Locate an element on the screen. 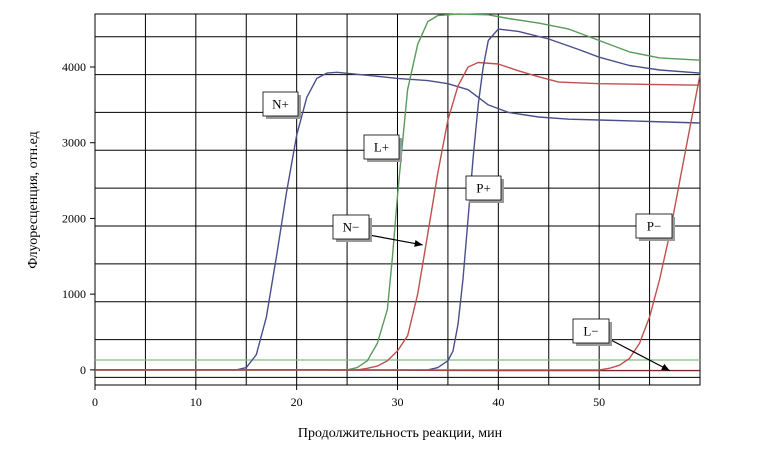 The height and width of the screenshot is (453, 773). y-axis-ticks: 0 1000 2000 3000 4000 is located at coordinates (78, 218).